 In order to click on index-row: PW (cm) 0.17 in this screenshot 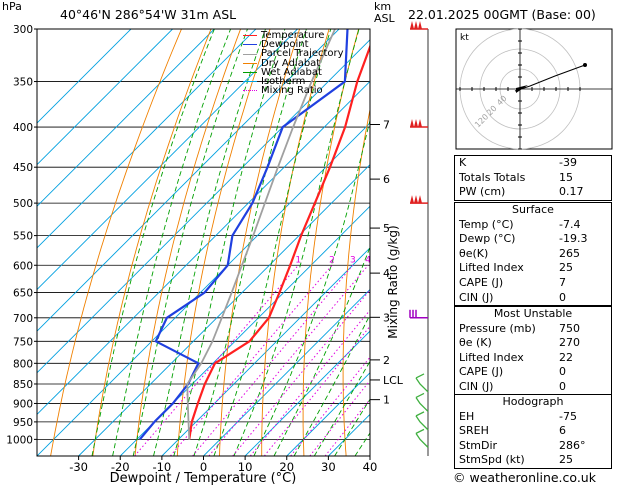, I will do `click(533, 192)`.